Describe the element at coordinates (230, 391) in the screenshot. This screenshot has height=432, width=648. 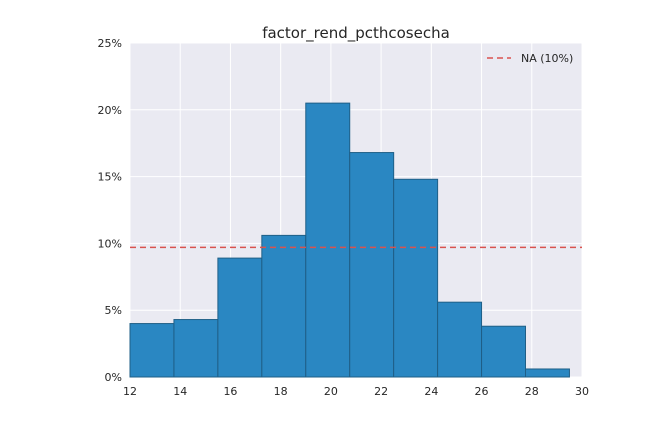
I see `x-tick-label: 16` at that location.